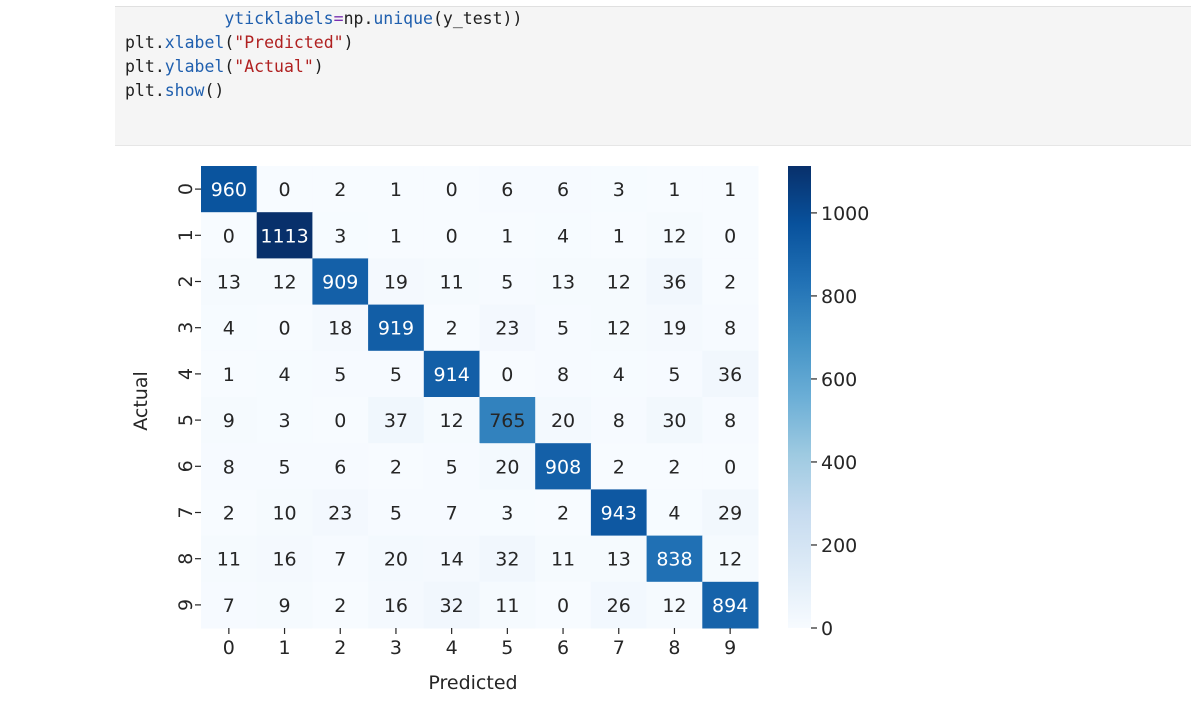 This screenshot has width=1191, height=728. What do you see at coordinates (140, 42) in the screenshot?
I see `code-object: plt` at bounding box center [140, 42].